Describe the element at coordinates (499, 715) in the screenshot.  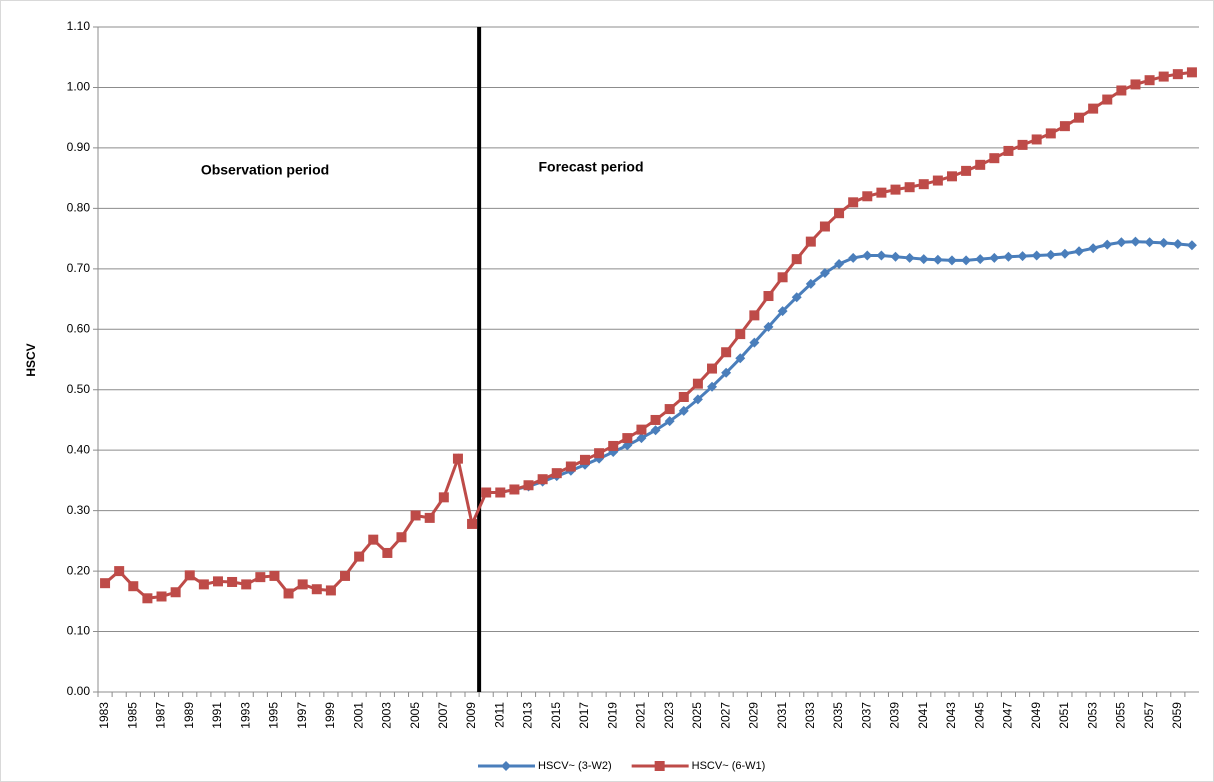
I see `x-tick-label: 2011` at that location.